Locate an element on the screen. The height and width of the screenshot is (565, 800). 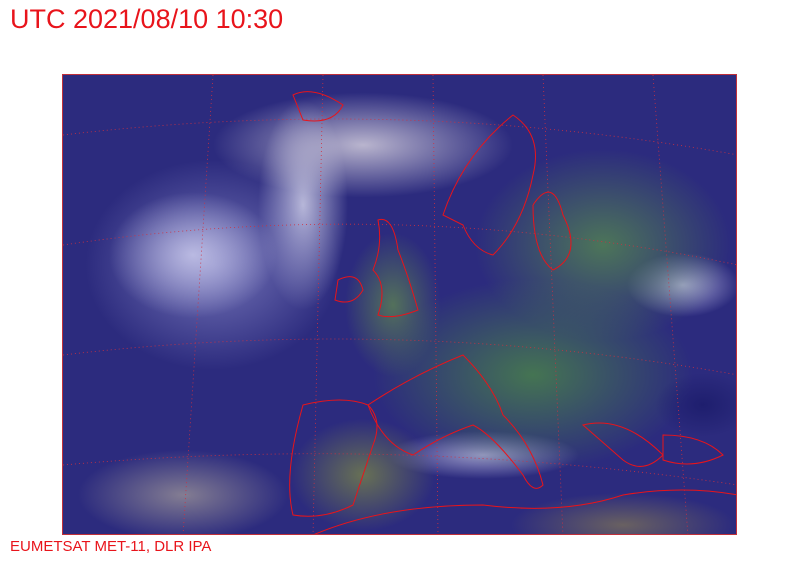
timestamp-title: UTC 2021/08/10 10:30 is located at coordinates (147, 19).